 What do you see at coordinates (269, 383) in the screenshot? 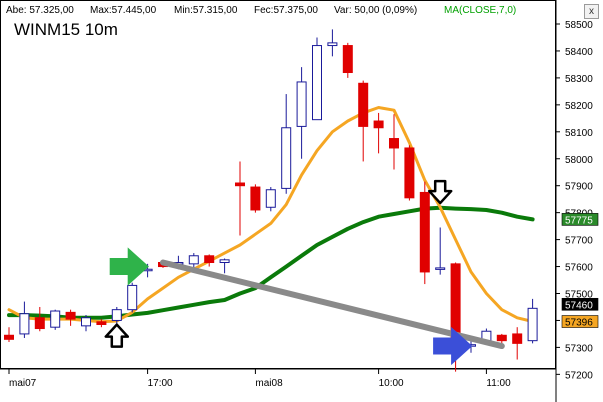
I see `x-tick-label: mai08` at bounding box center [269, 383].